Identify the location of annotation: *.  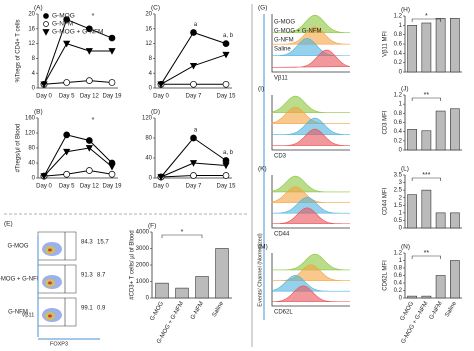
(93, 16).